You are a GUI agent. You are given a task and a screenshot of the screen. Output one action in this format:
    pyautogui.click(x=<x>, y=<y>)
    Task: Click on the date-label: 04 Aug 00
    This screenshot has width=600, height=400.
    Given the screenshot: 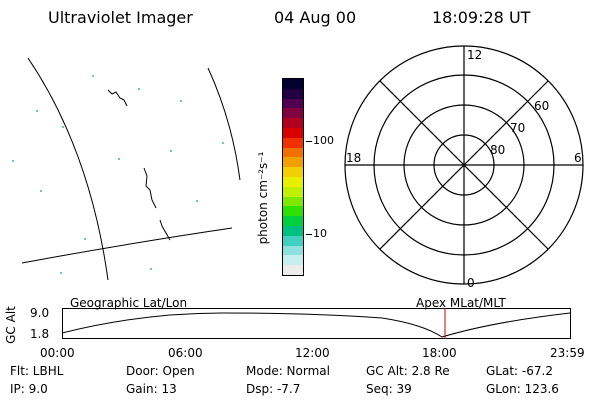 What is the action you would take?
    pyautogui.click(x=315, y=17)
    